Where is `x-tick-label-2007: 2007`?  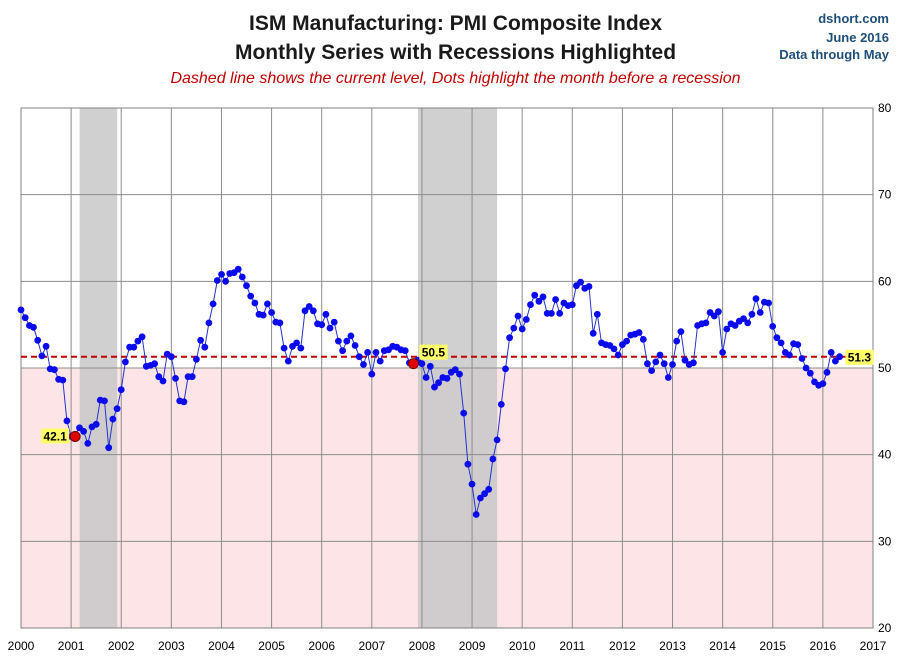
x-tick-label-2007: 2007 is located at coordinates (371, 646).